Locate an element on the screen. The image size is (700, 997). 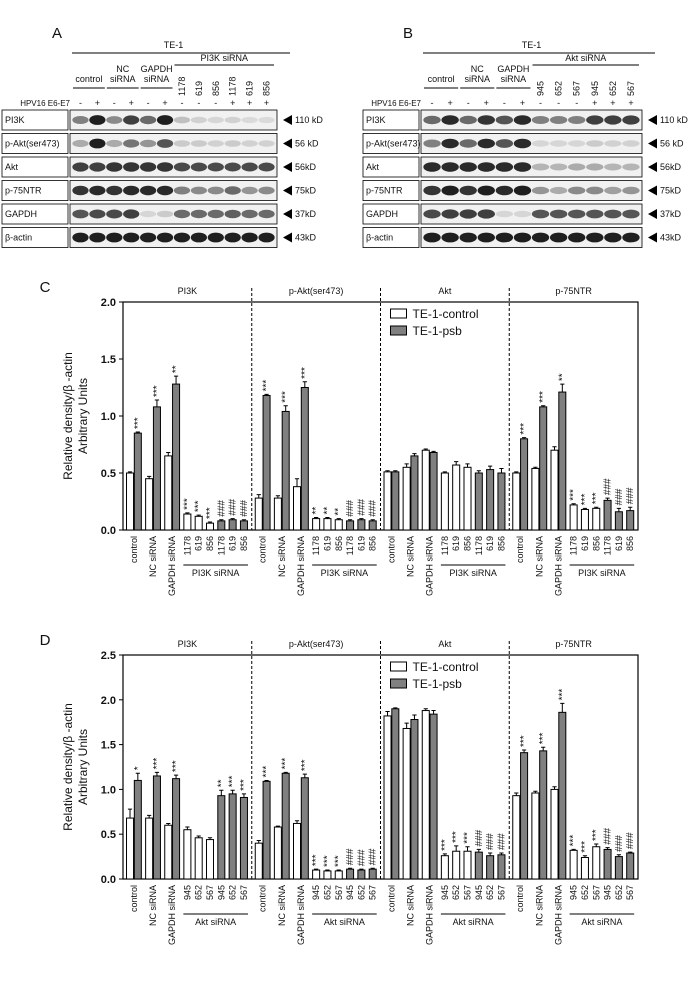
lane-label: 856 is located at coordinates (216, 88).